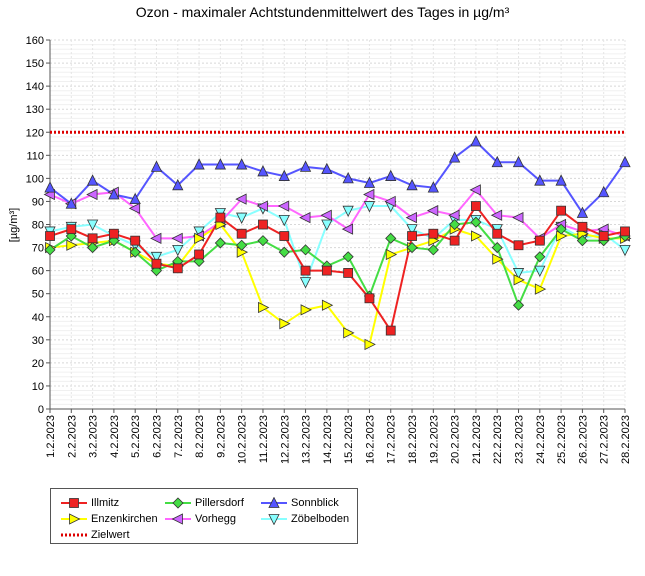  I want to click on series-line-sonnblick, so click(337, 177).